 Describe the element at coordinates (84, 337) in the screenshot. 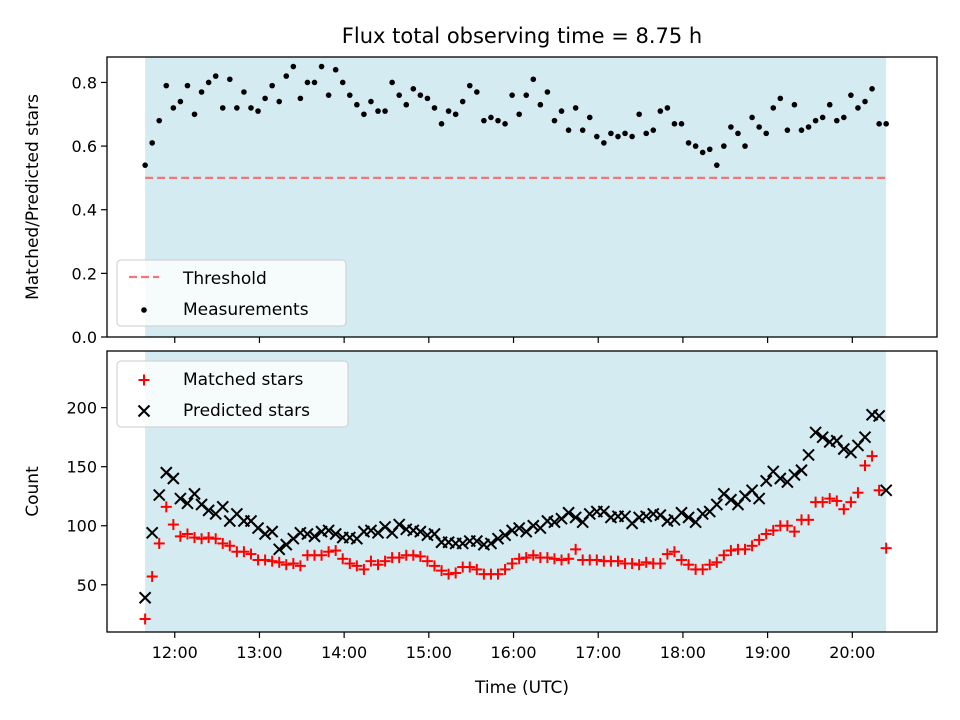

I see `y-tick-label: 0.0` at that location.